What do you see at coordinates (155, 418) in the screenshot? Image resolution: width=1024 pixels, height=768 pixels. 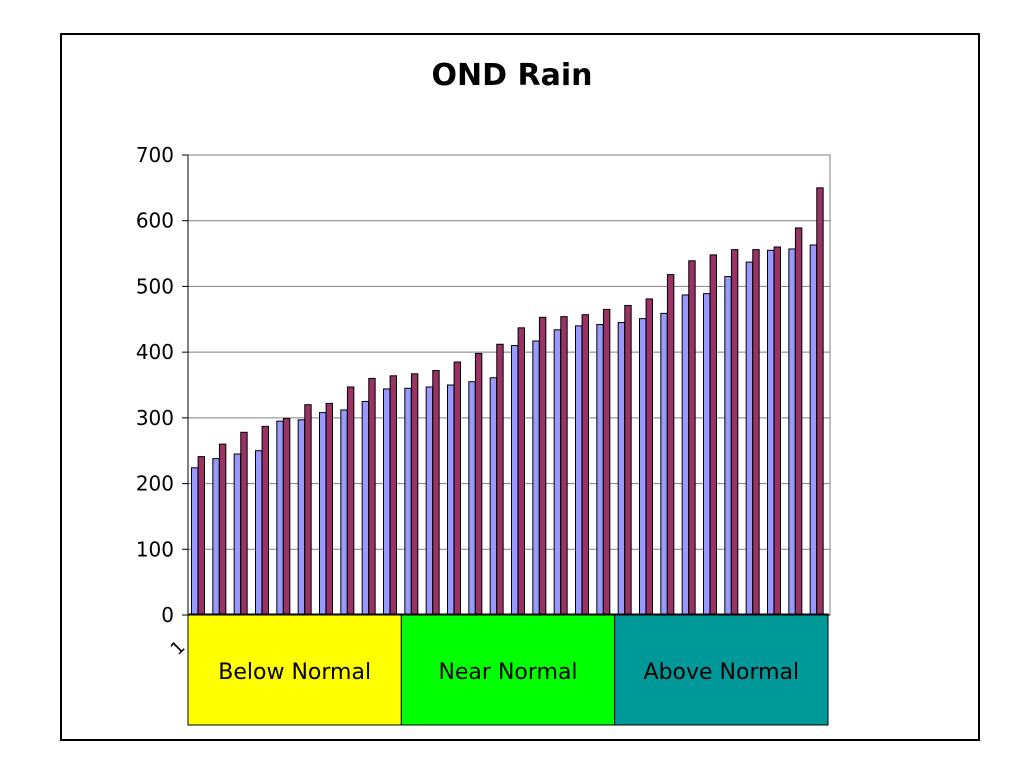 I see `y-tick-label: 300` at bounding box center [155, 418].